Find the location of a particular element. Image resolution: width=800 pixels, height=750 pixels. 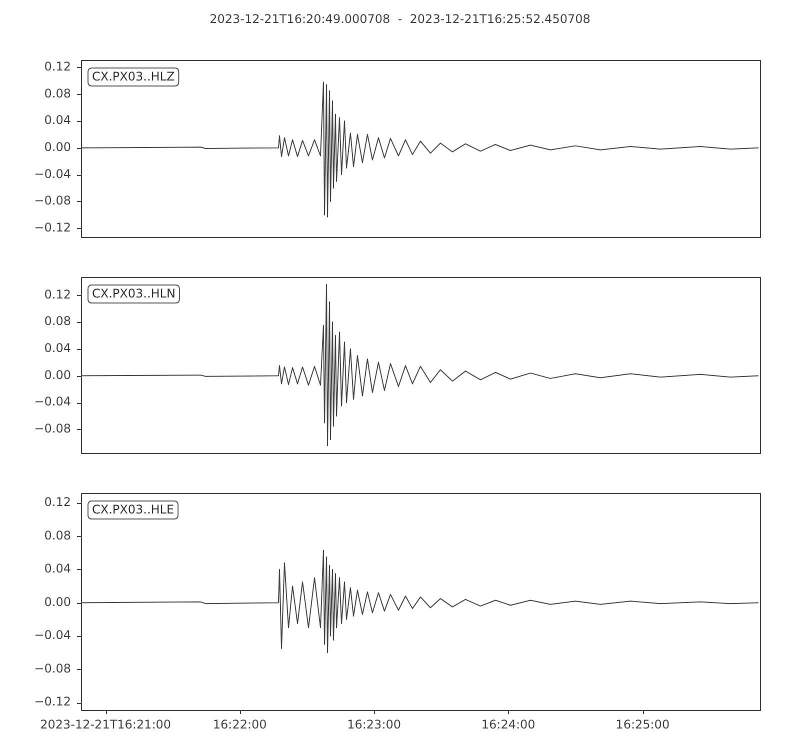

x-tick-label: 16:23:00 is located at coordinates (374, 724).